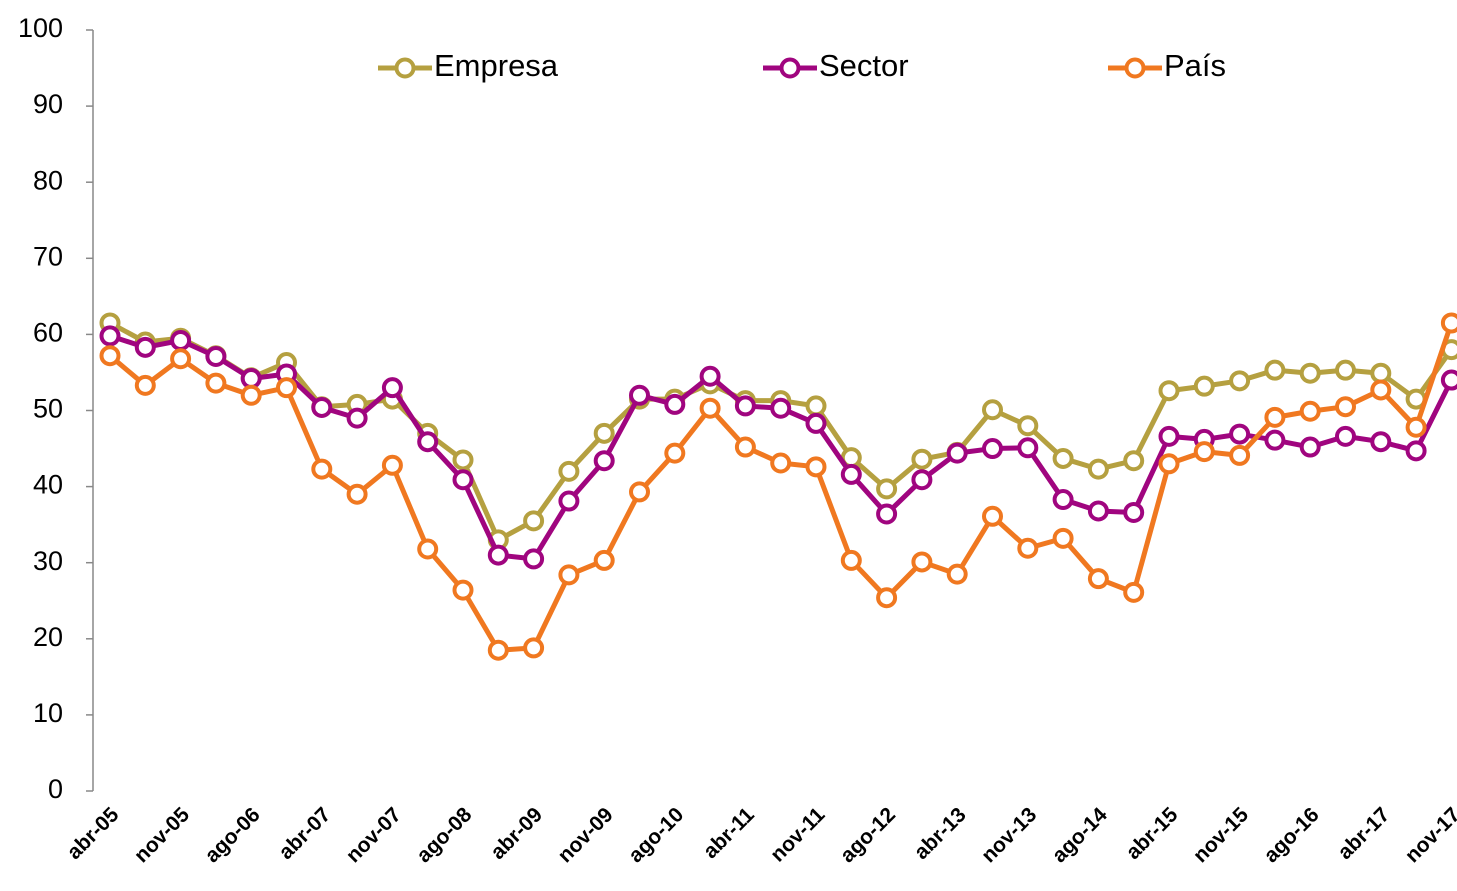 The width and height of the screenshot is (1457, 891). I want to click on x-tick-label: ago-12, so click(868, 835).